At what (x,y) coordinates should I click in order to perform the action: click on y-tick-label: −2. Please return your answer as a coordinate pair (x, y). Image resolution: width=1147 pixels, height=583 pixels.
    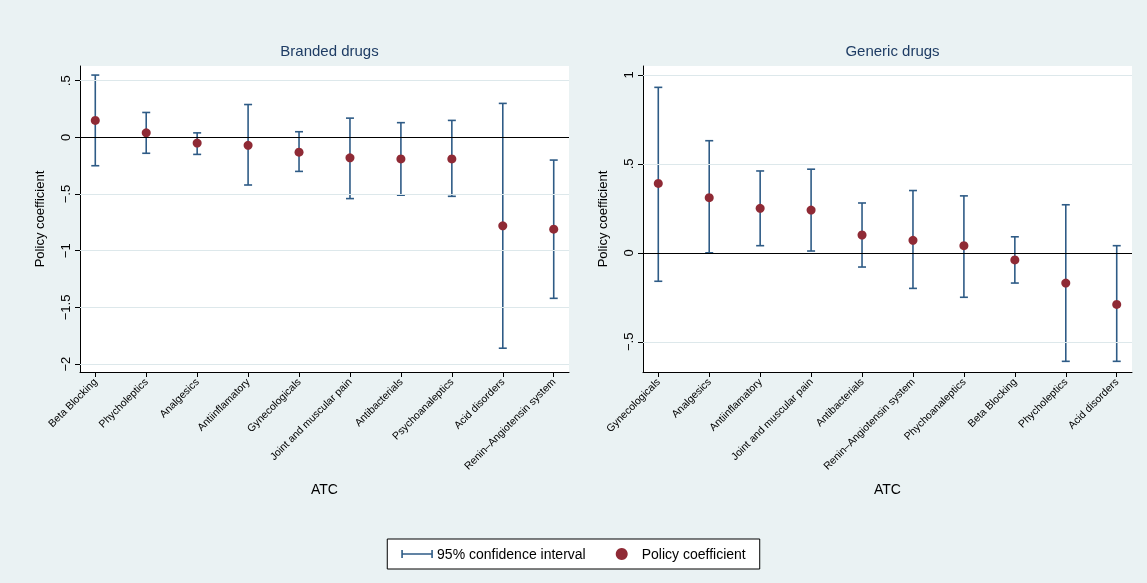
    Looking at the image, I should click on (65, 364).